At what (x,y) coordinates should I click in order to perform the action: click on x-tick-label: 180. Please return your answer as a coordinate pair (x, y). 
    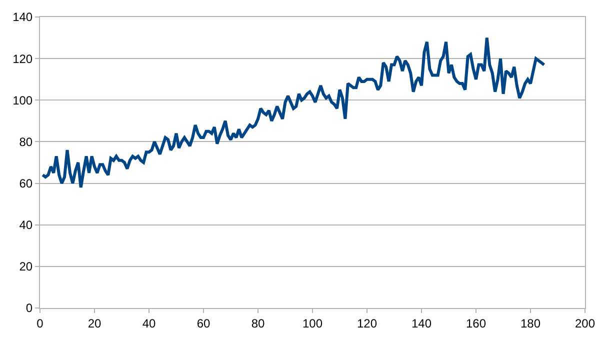
    Looking at the image, I should click on (530, 323).